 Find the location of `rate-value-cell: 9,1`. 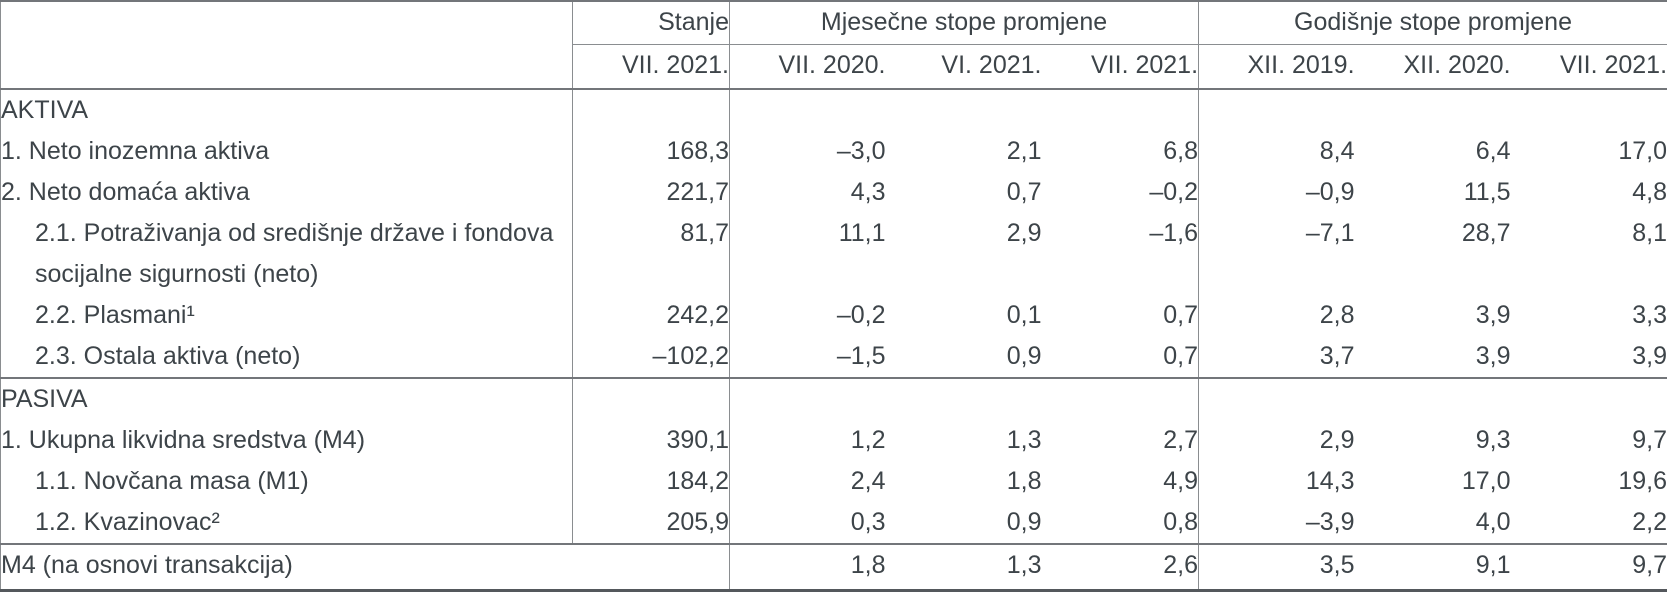

rate-value-cell: 9,1 is located at coordinates (1433, 567).